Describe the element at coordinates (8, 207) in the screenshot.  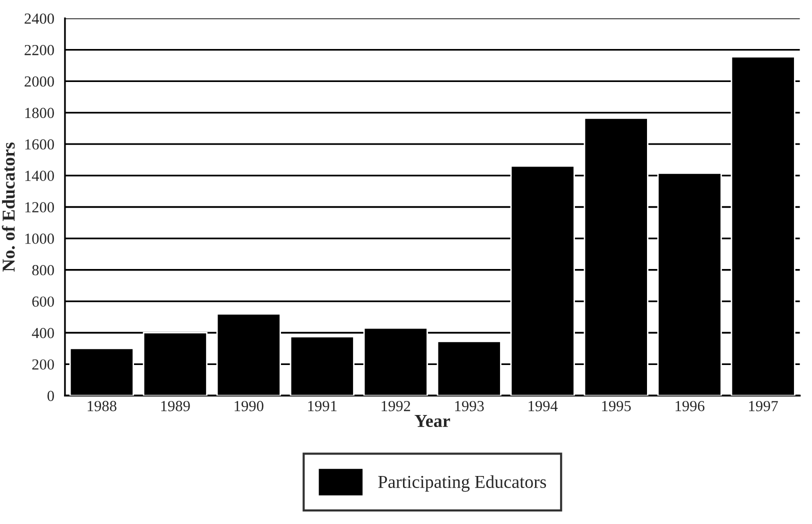
I see `y-axis-title: No. of Educators` at that location.